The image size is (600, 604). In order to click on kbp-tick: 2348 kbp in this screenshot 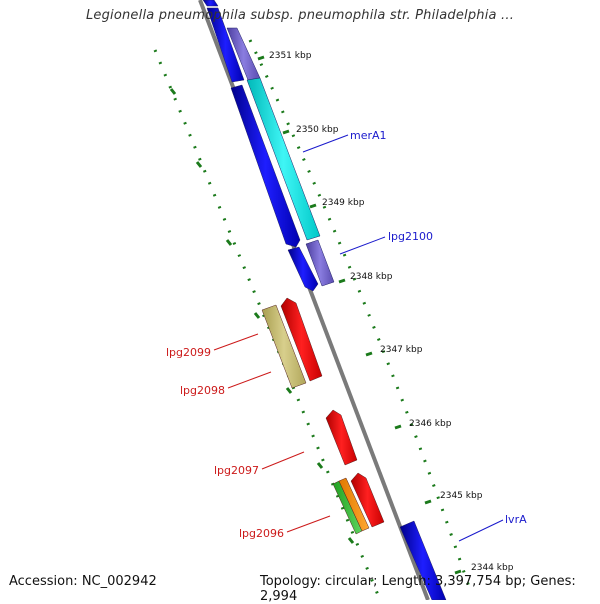, I will do `click(365, 278)`.